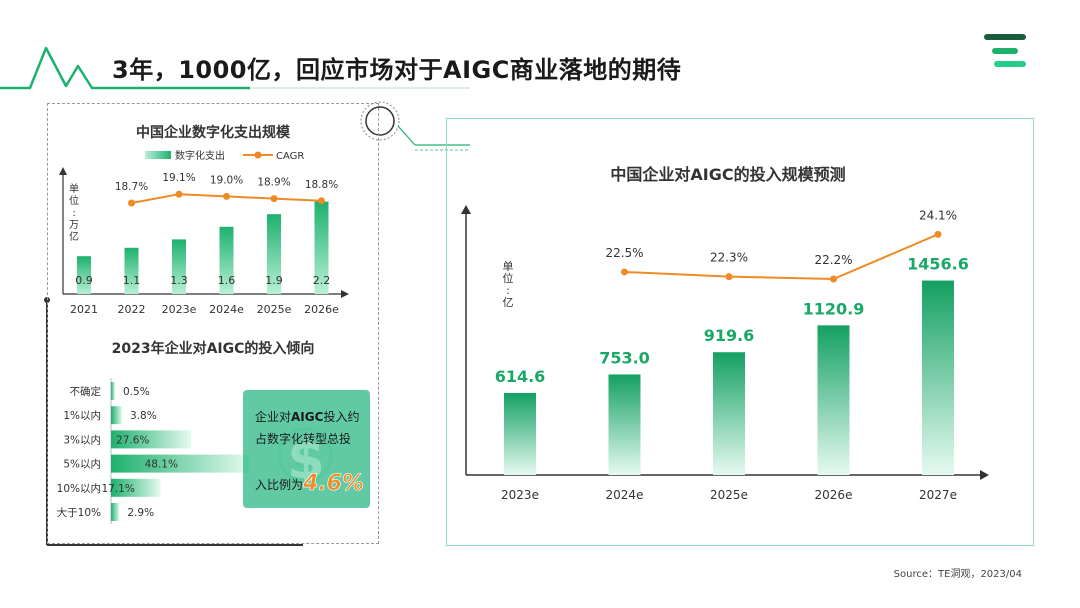 The height and width of the screenshot is (608, 1080). Describe the element at coordinates (290, 156) in the screenshot. I see `legend-line-label: CAGR` at that location.